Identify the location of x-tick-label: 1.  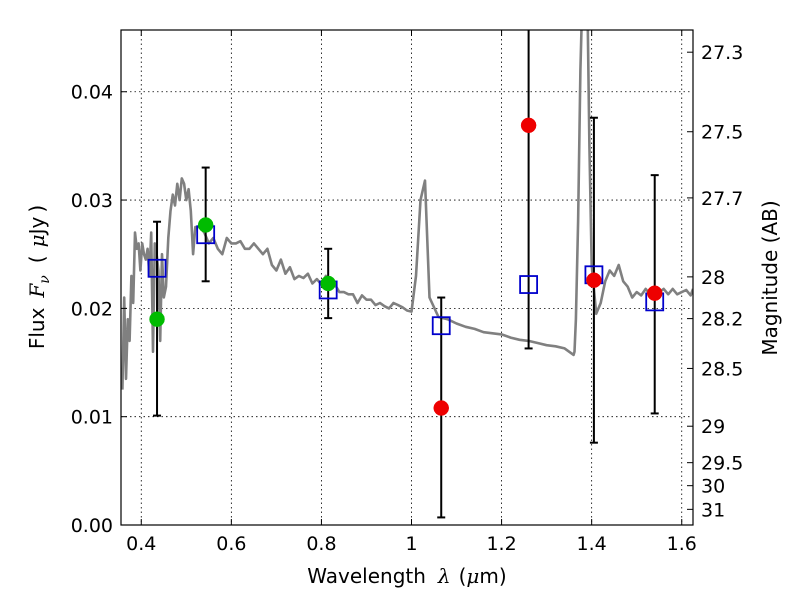
(411, 544).